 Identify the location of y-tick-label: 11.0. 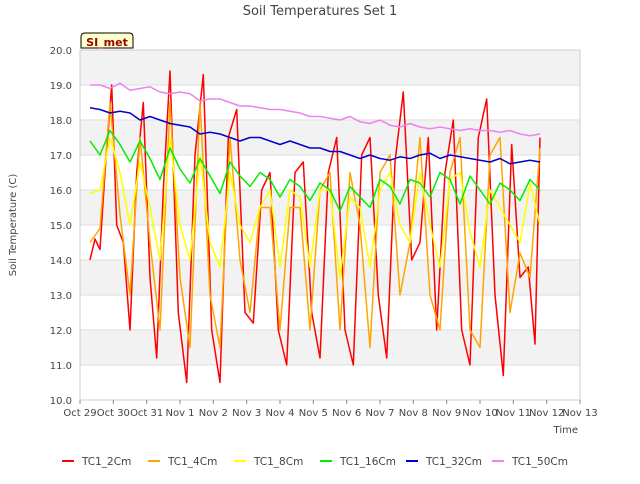
(61, 366).